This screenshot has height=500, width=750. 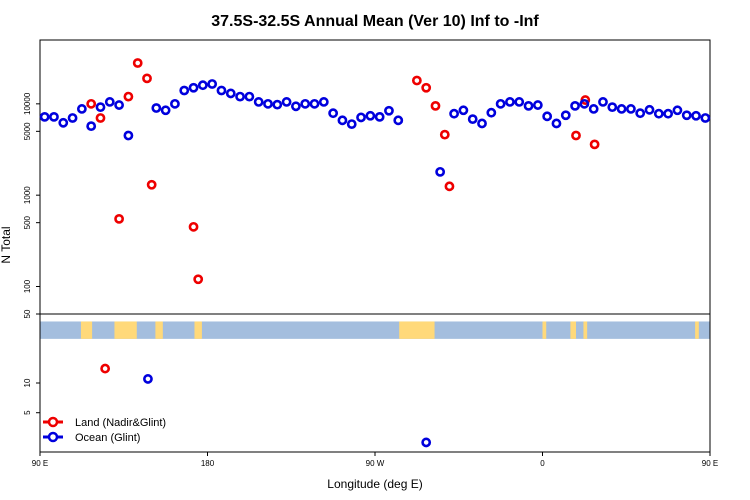 What do you see at coordinates (107, 438) in the screenshot?
I see `legend-ocean-label: Ocean (Glint)` at bounding box center [107, 438].